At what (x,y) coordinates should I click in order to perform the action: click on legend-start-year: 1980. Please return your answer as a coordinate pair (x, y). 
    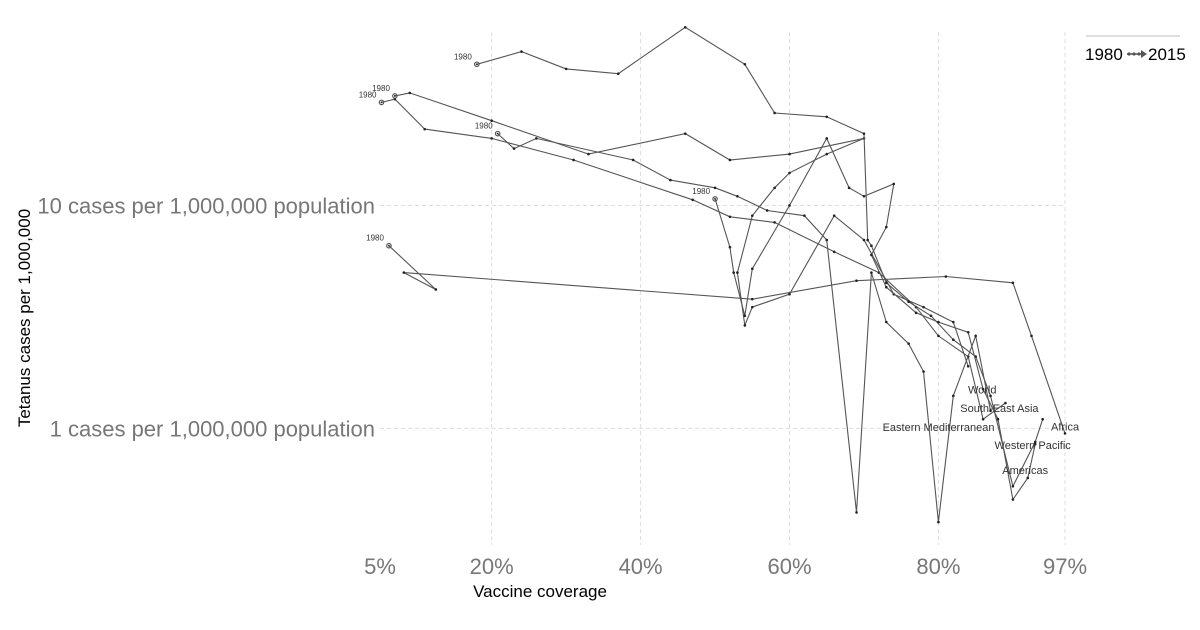
    Looking at the image, I should click on (1104, 54).